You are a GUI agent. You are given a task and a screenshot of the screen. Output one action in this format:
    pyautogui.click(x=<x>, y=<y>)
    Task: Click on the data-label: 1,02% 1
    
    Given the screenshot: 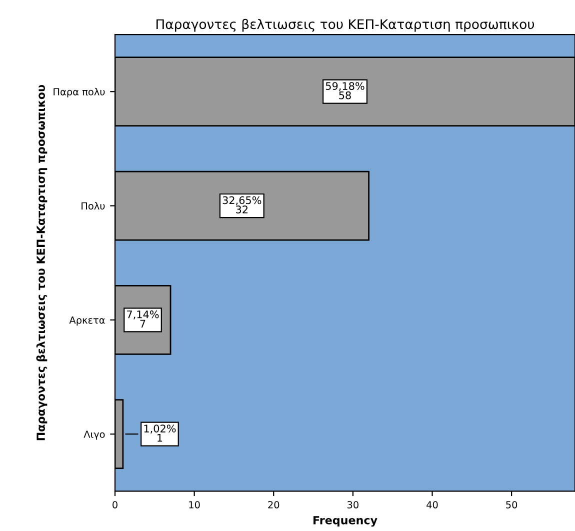 What is the action you would take?
    pyautogui.click(x=160, y=433)
    